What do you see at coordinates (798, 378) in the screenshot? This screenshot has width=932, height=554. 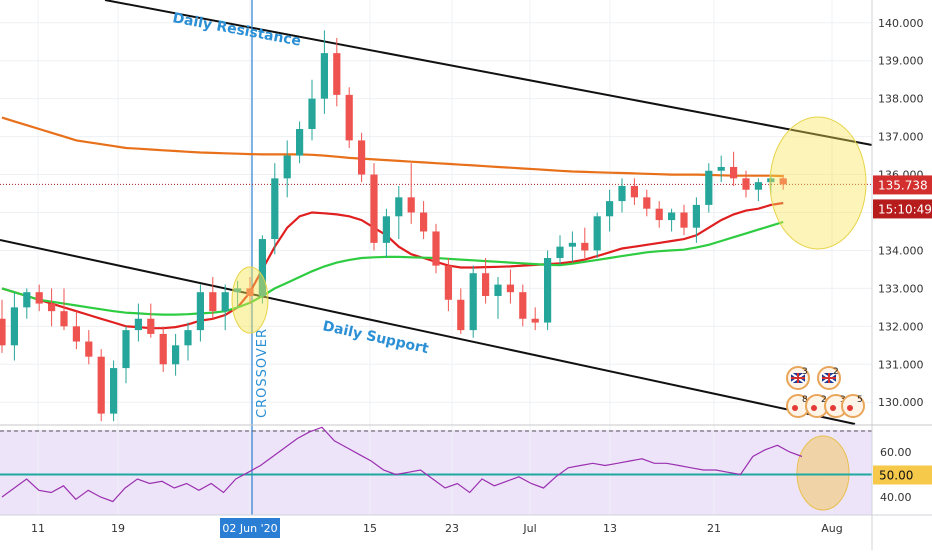 I see `uk-event-badge: 3` at bounding box center [798, 378].